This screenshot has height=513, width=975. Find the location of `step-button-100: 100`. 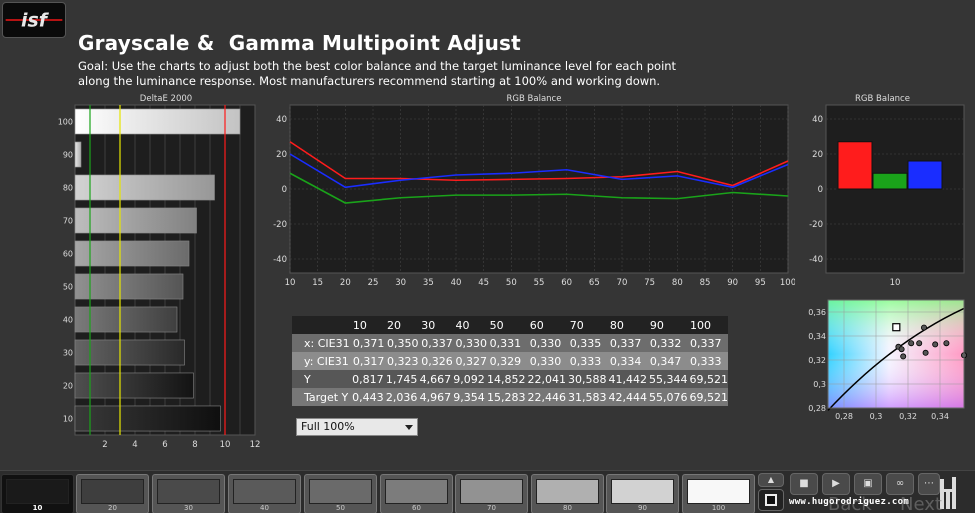

step-button-100: 100 is located at coordinates (718, 493).